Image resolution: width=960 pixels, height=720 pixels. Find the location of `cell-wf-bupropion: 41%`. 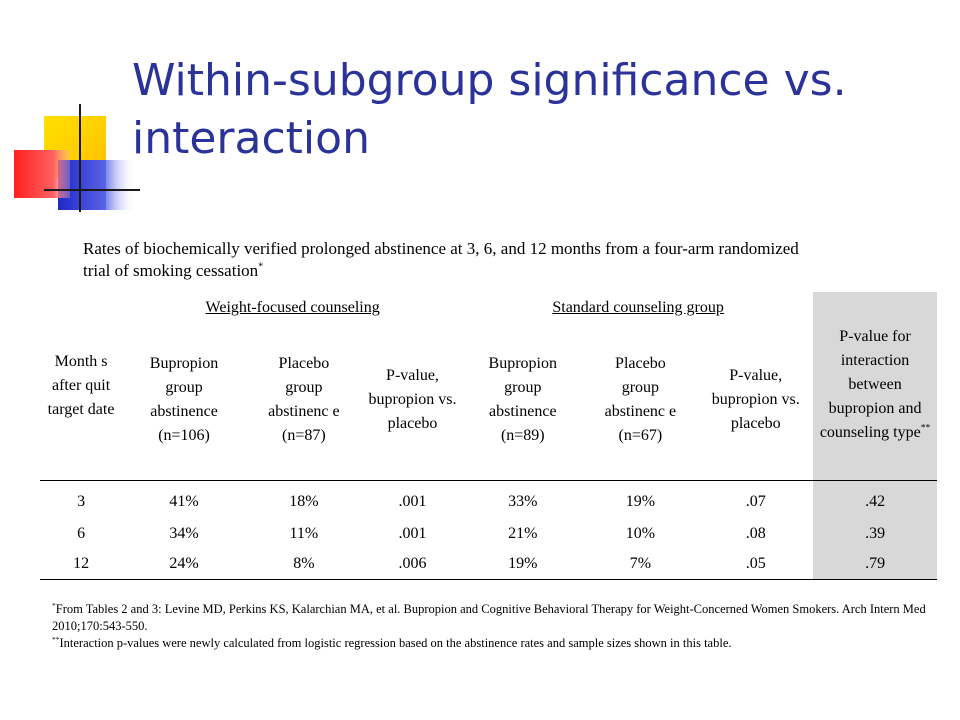

cell-wf-bupropion: 41% is located at coordinates (184, 501).